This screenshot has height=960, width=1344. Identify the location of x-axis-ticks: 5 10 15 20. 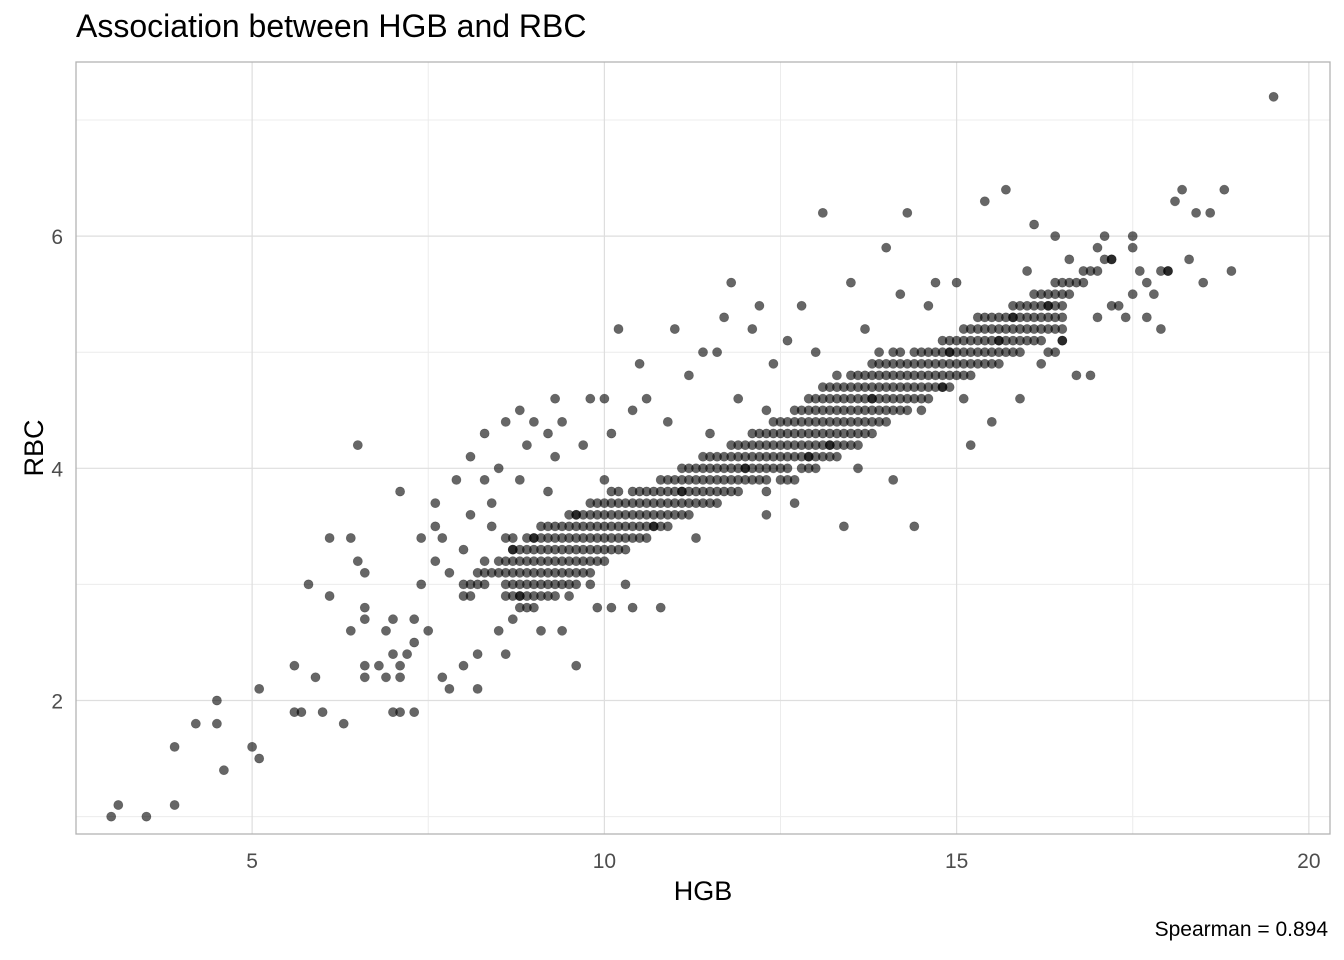
(783, 861).